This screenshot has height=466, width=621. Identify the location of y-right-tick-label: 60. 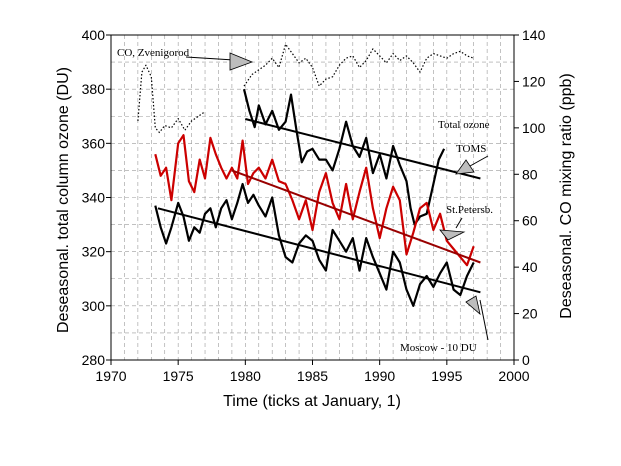
(530, 221).